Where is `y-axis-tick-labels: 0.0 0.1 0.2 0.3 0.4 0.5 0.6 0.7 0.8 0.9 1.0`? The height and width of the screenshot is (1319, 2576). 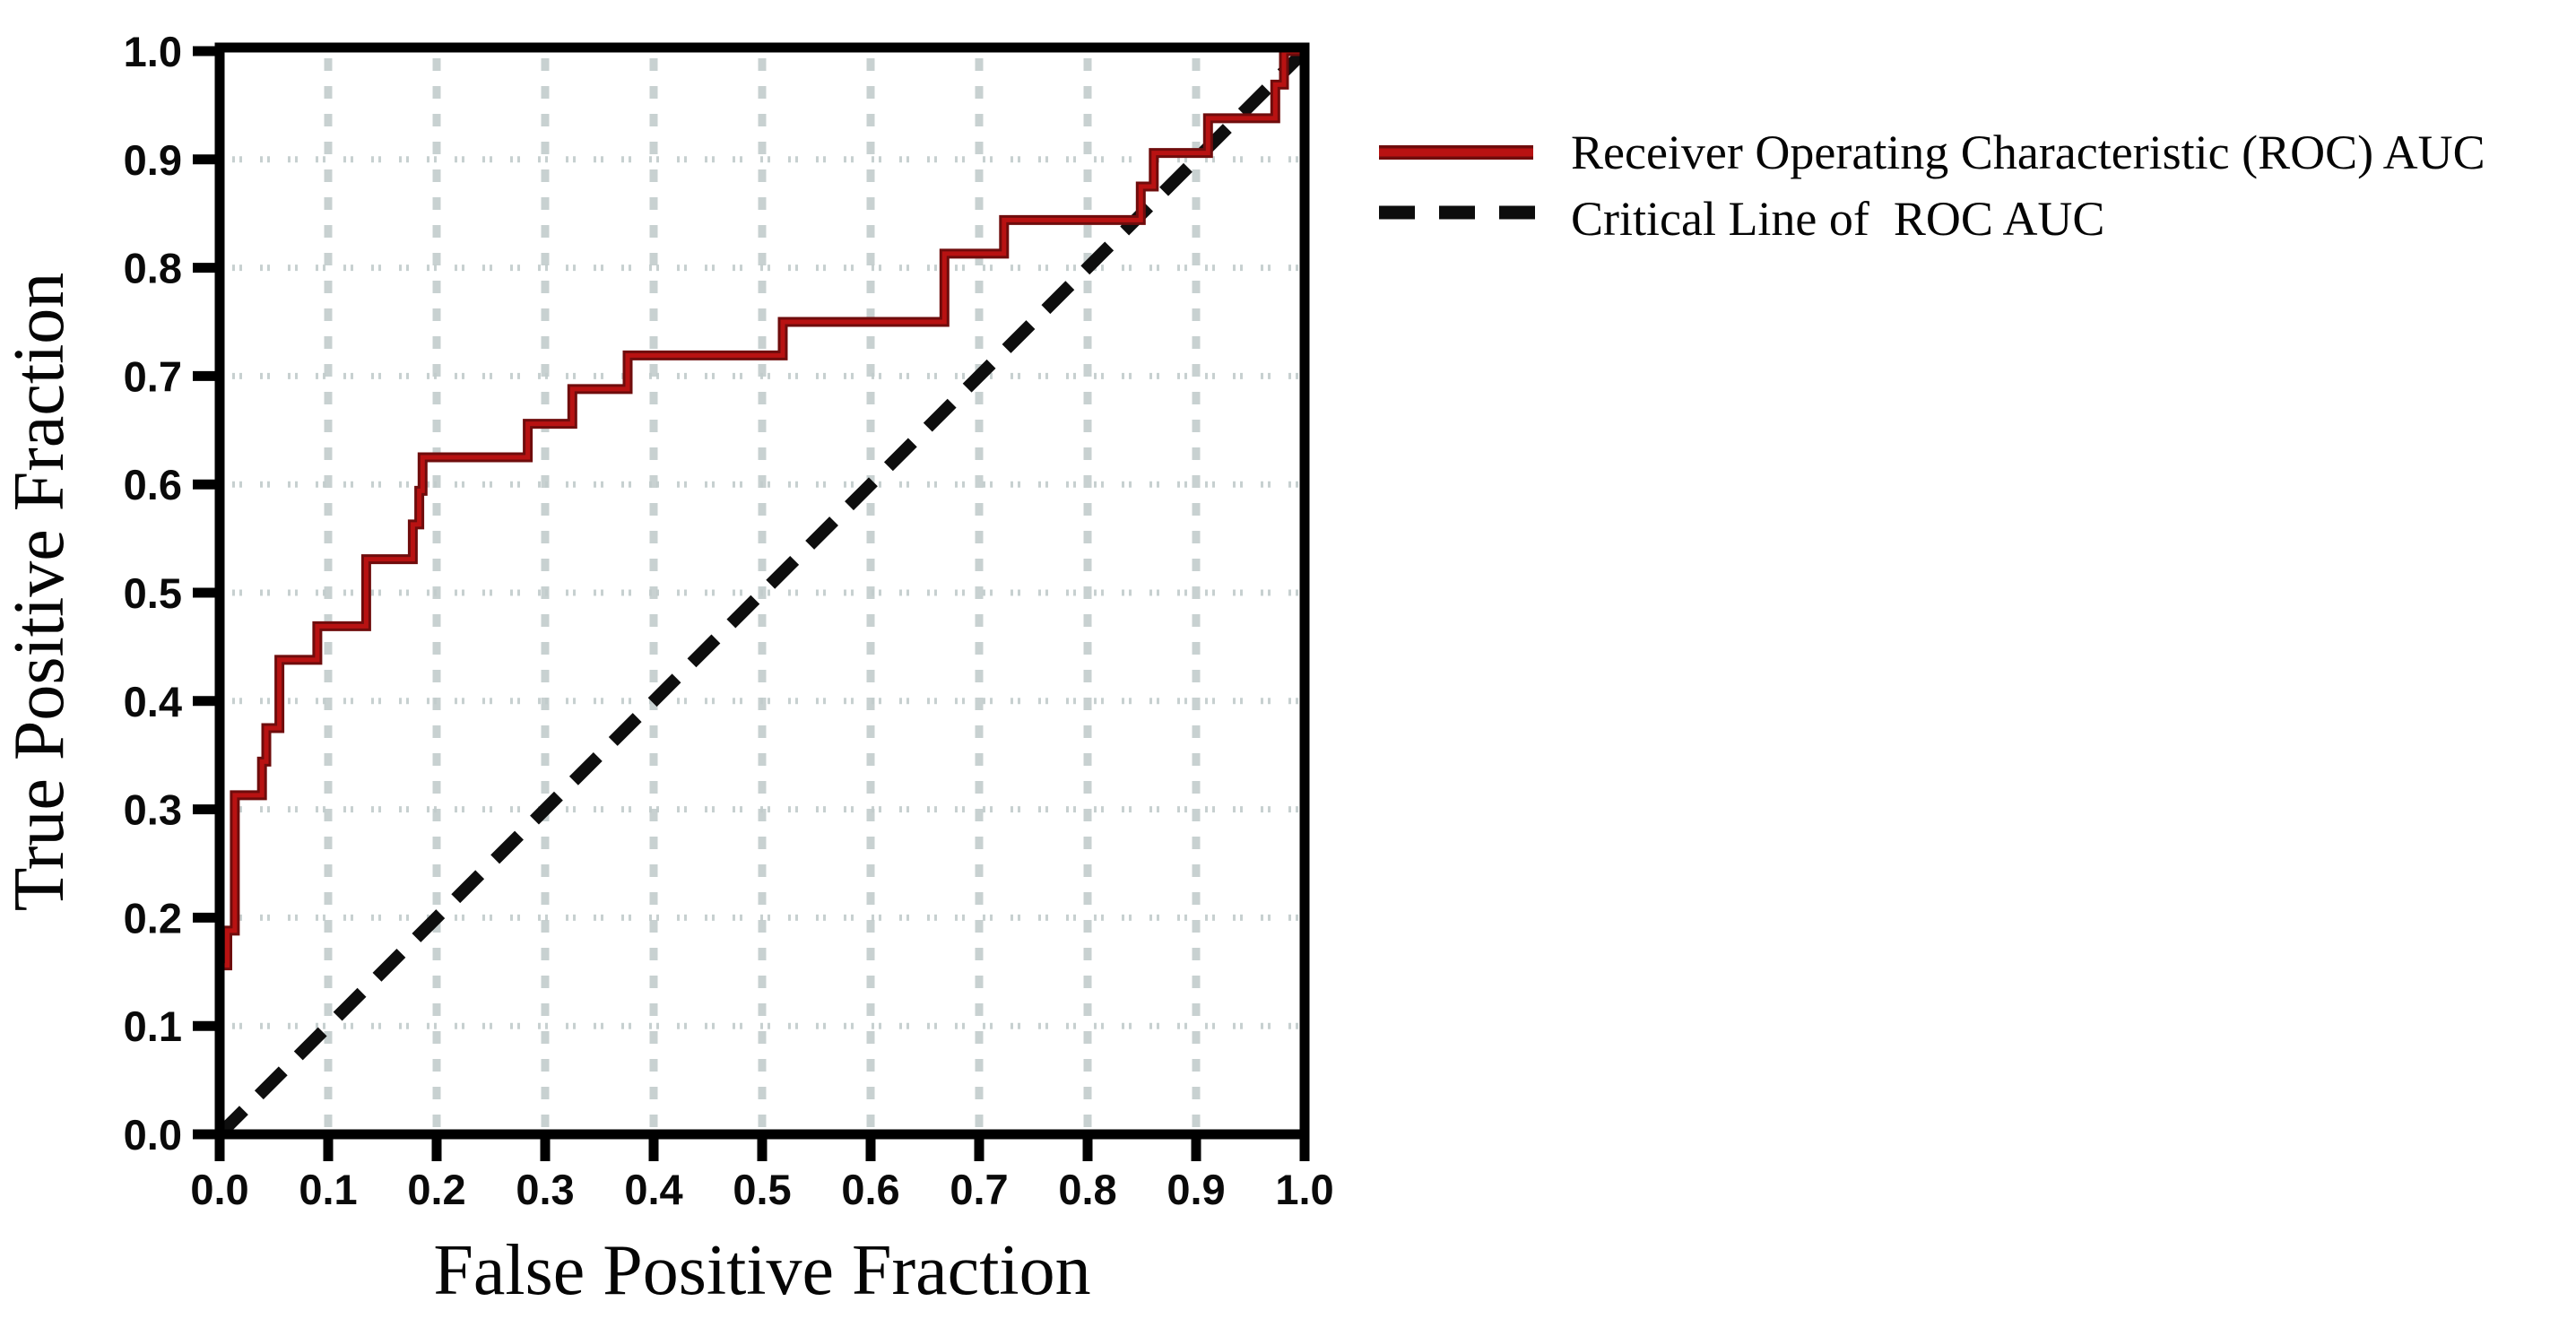 y-axis-tick-labels: 0.0 0.1 0.2 0.3 0.4 0.5 0.6 0.7 0.8 0.9 1.0 is located at coordinates (153, 593).